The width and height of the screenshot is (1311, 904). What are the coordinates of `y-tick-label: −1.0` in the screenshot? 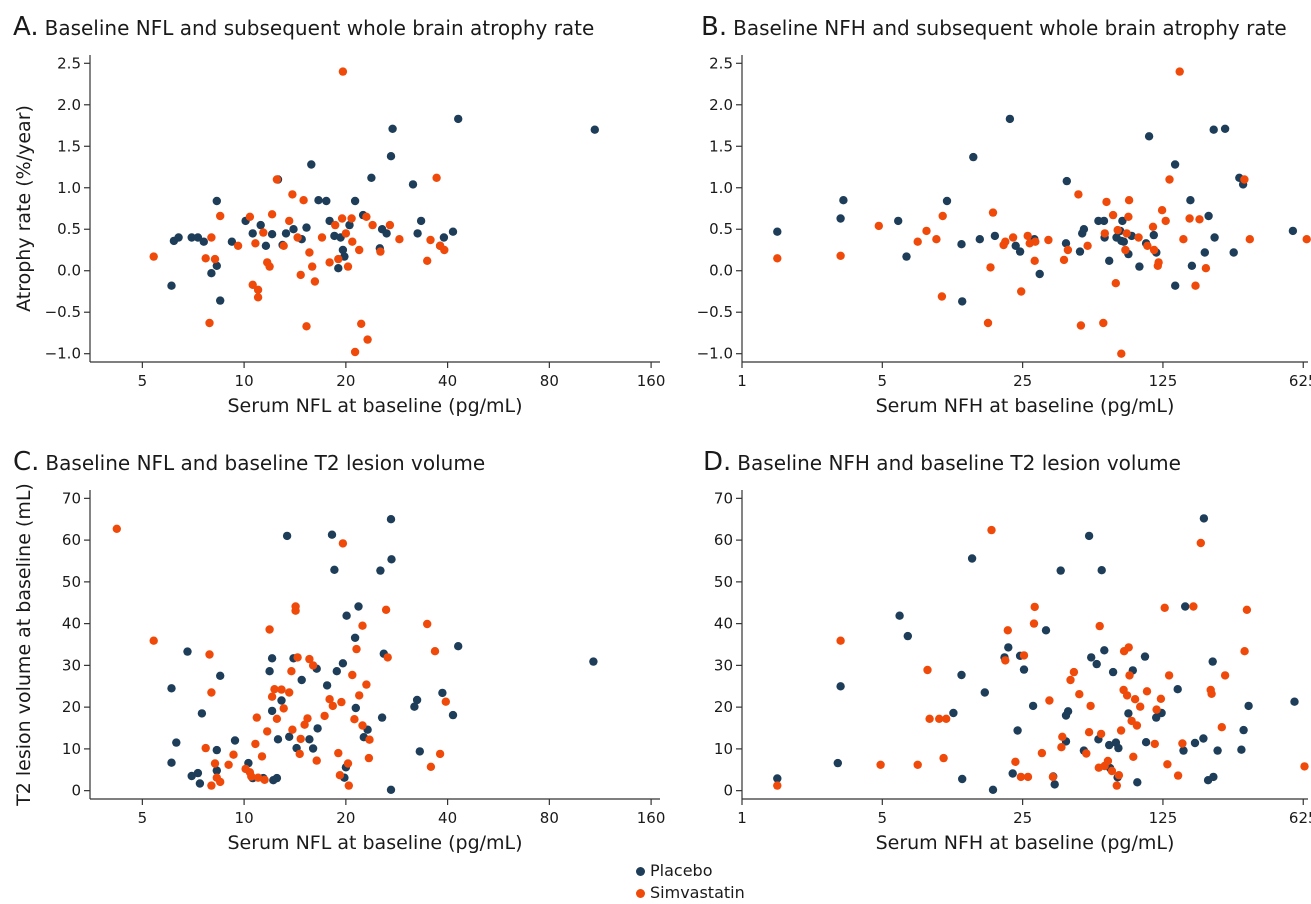 It's located at (715, 354).